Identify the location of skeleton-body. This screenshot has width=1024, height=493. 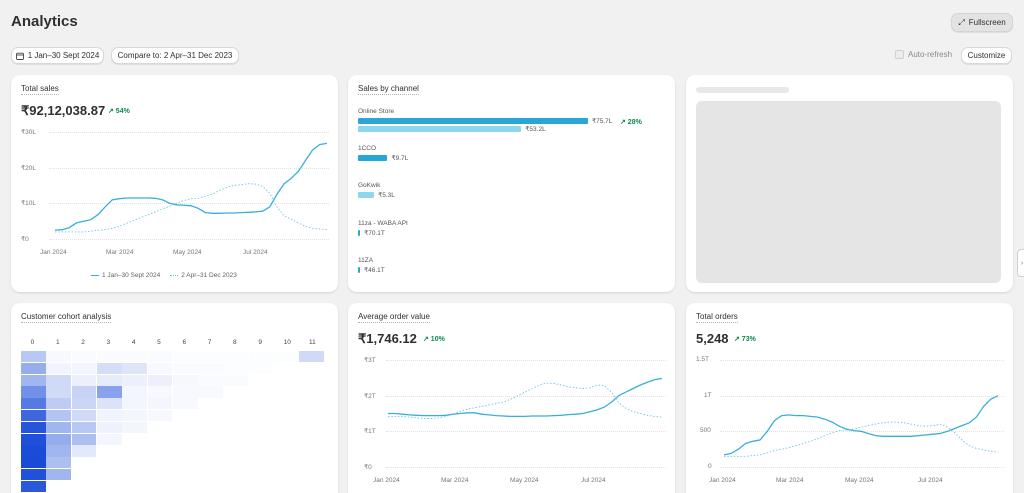
(848, 192).